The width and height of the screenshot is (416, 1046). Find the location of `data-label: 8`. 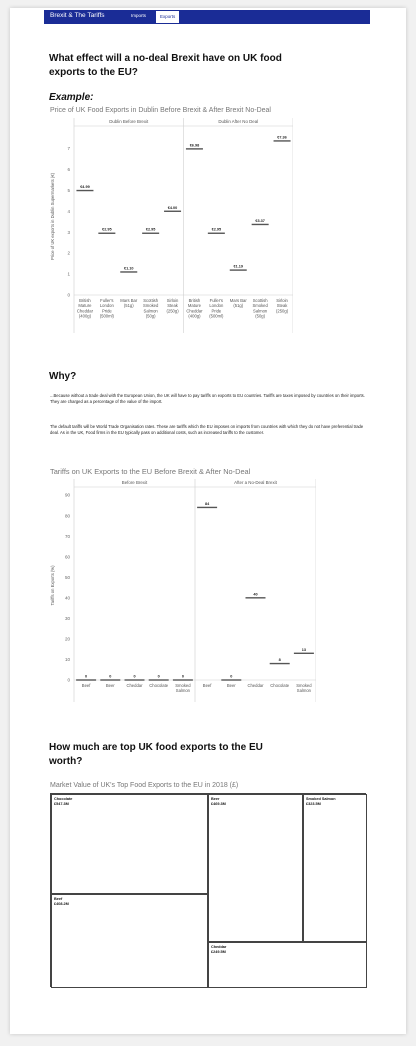

data-label: 8 is located at coordinates (280, 660).